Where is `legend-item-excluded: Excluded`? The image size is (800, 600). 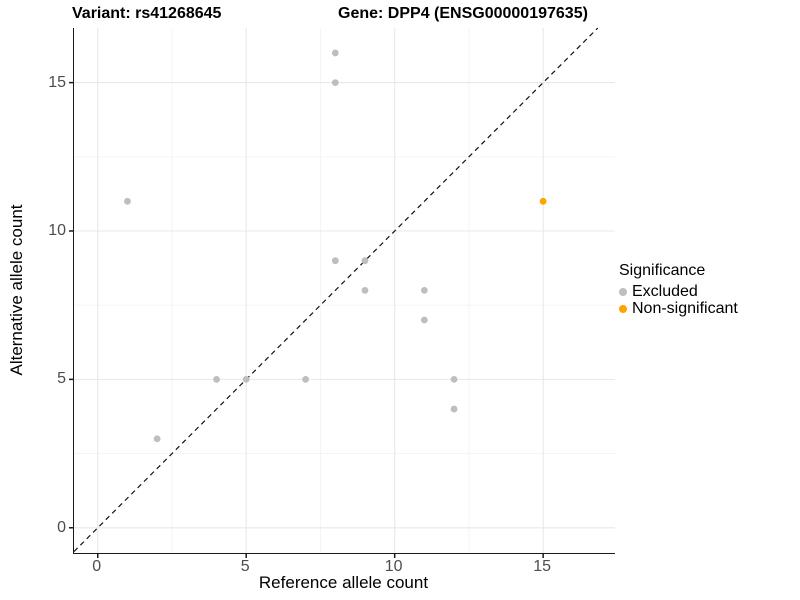
legend-item-excluded: Excluded is located at coordinates (678, 291).